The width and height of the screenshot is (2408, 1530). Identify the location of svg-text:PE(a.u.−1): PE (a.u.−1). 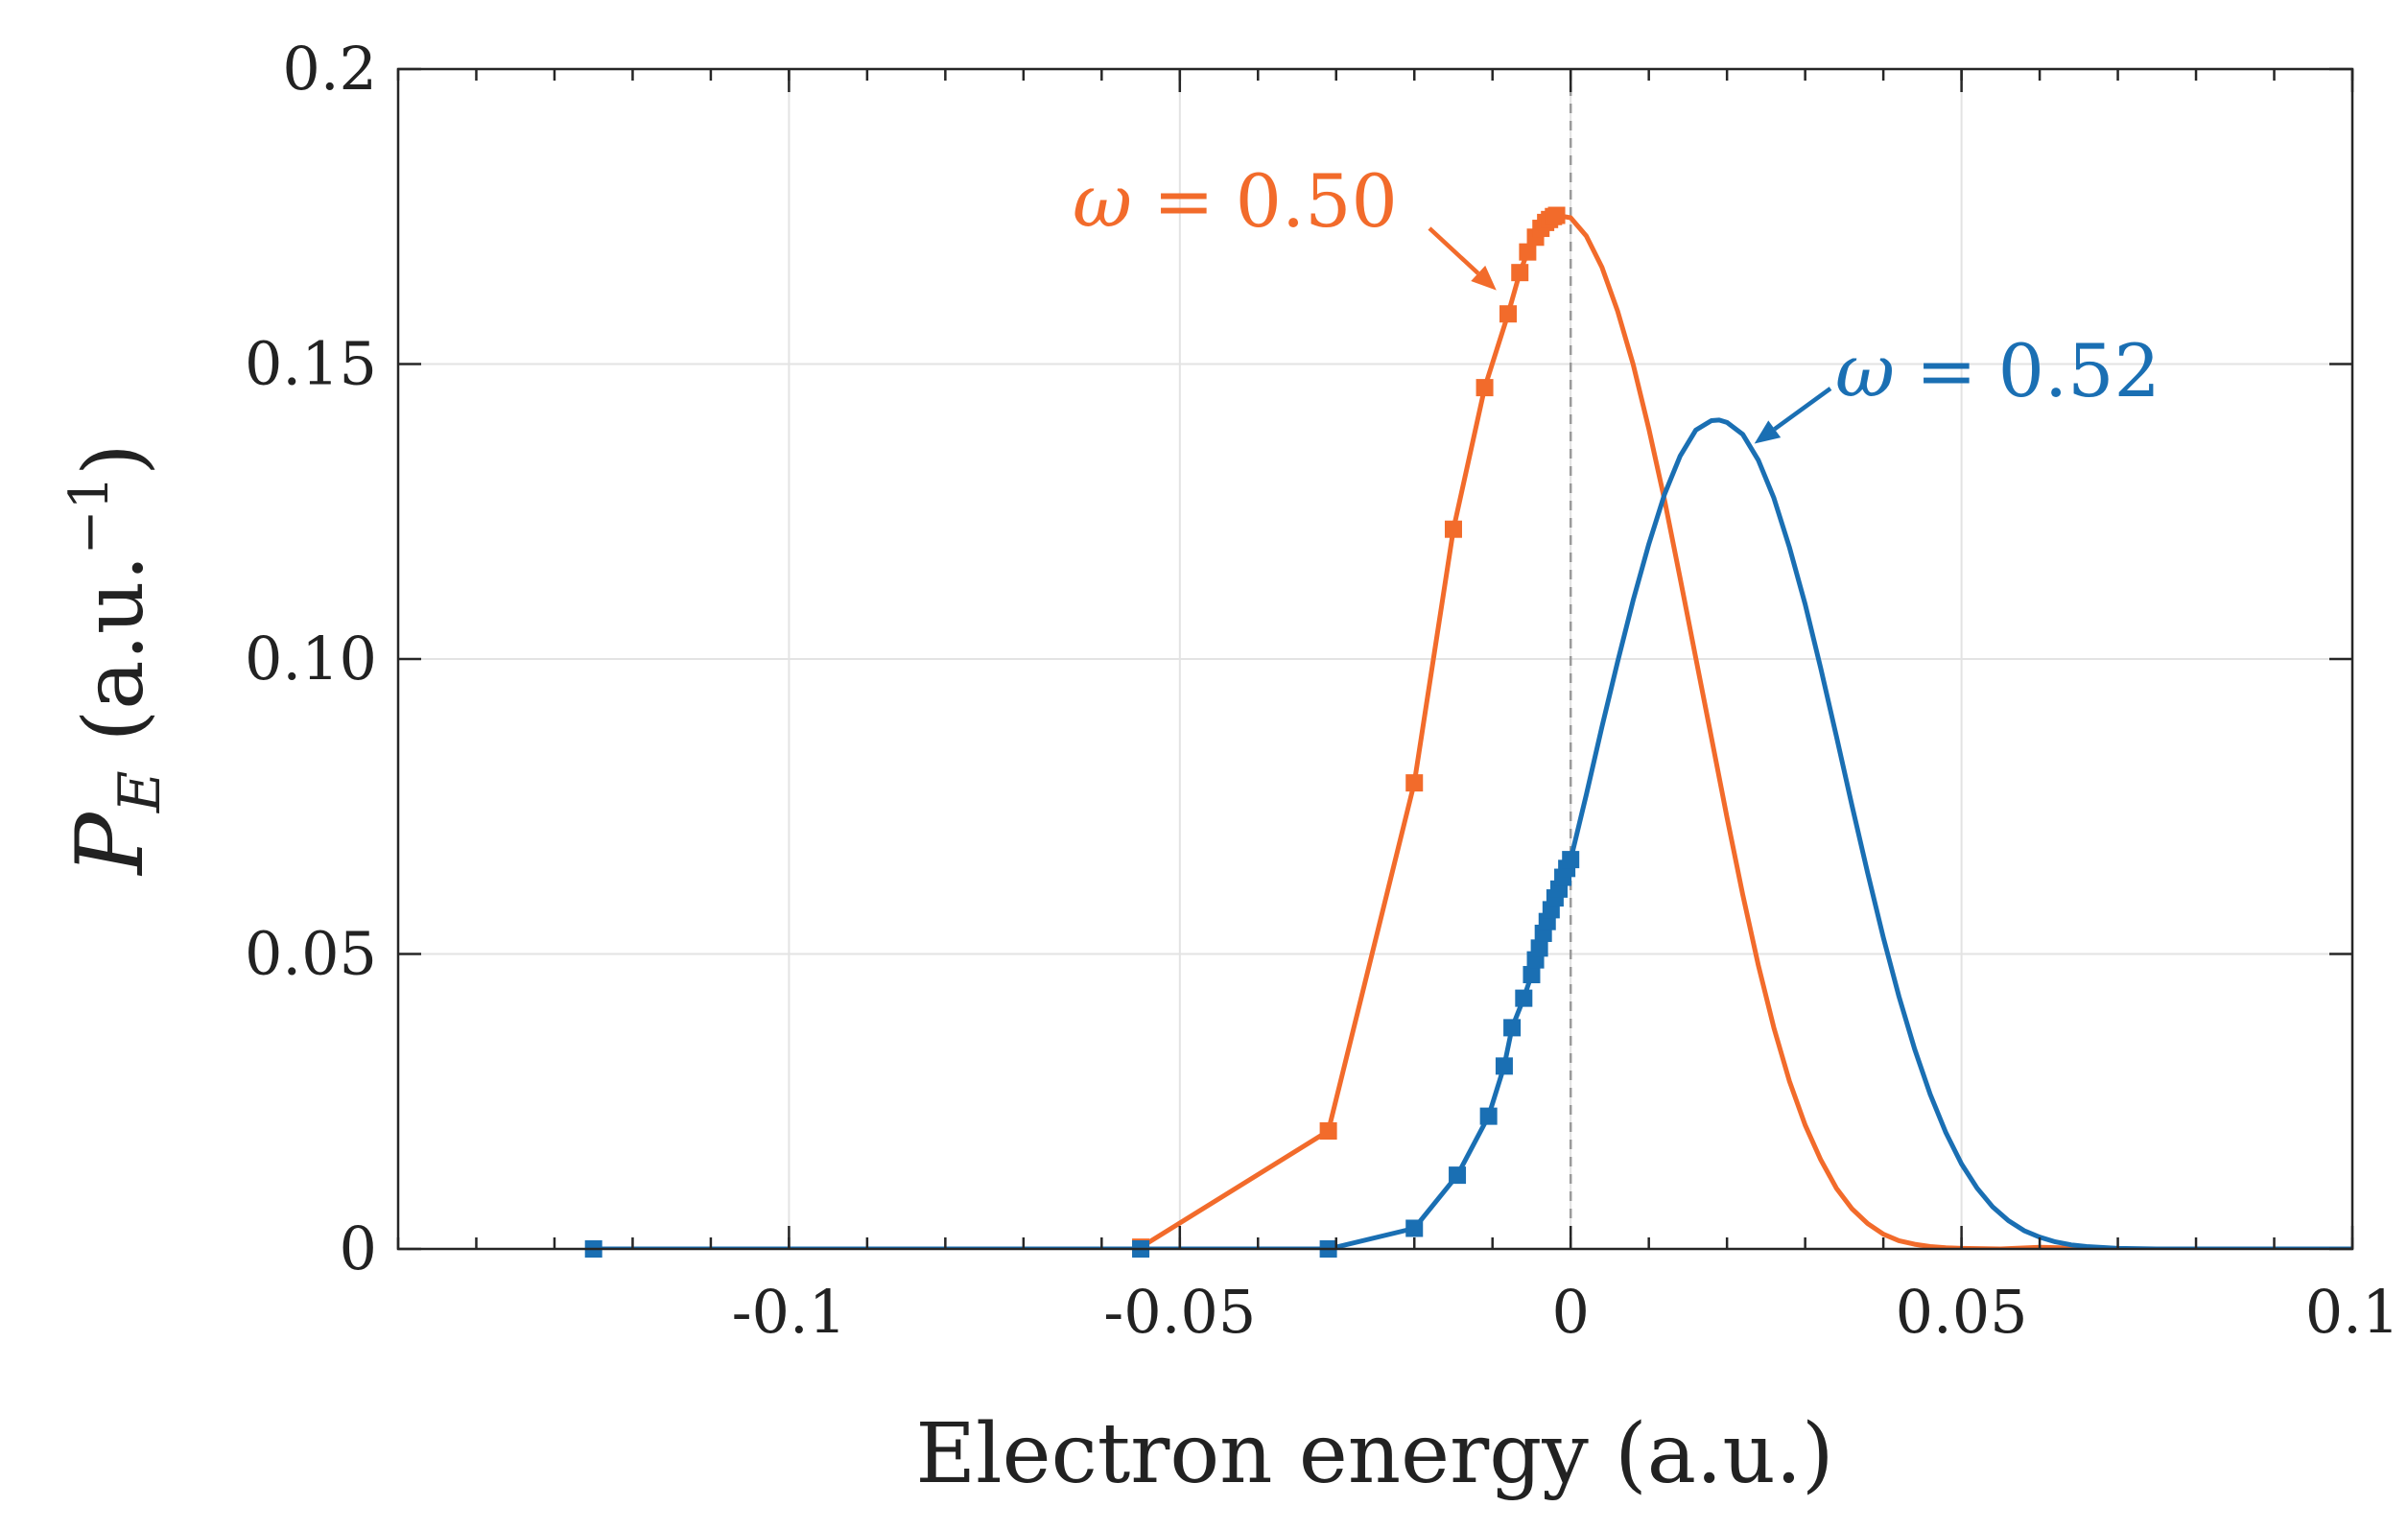
(115, 660).